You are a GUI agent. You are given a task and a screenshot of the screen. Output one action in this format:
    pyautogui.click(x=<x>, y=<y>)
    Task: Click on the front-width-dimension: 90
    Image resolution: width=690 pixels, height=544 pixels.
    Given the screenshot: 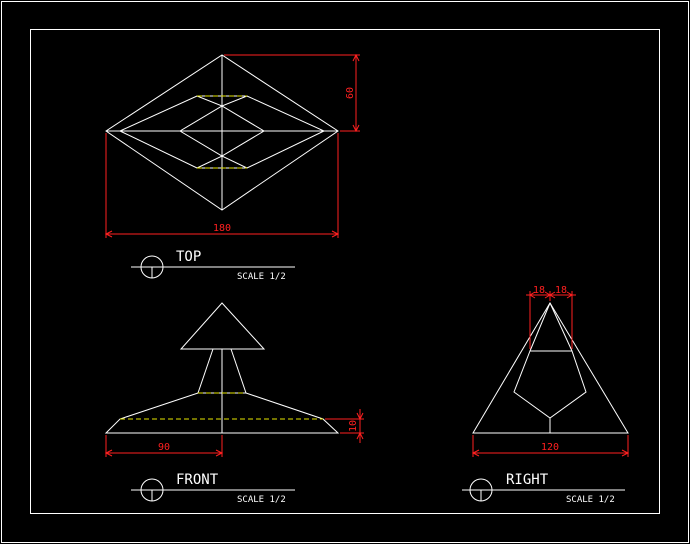 What is the action you would take?
    pyautogui.click(x=164, y=446)
    